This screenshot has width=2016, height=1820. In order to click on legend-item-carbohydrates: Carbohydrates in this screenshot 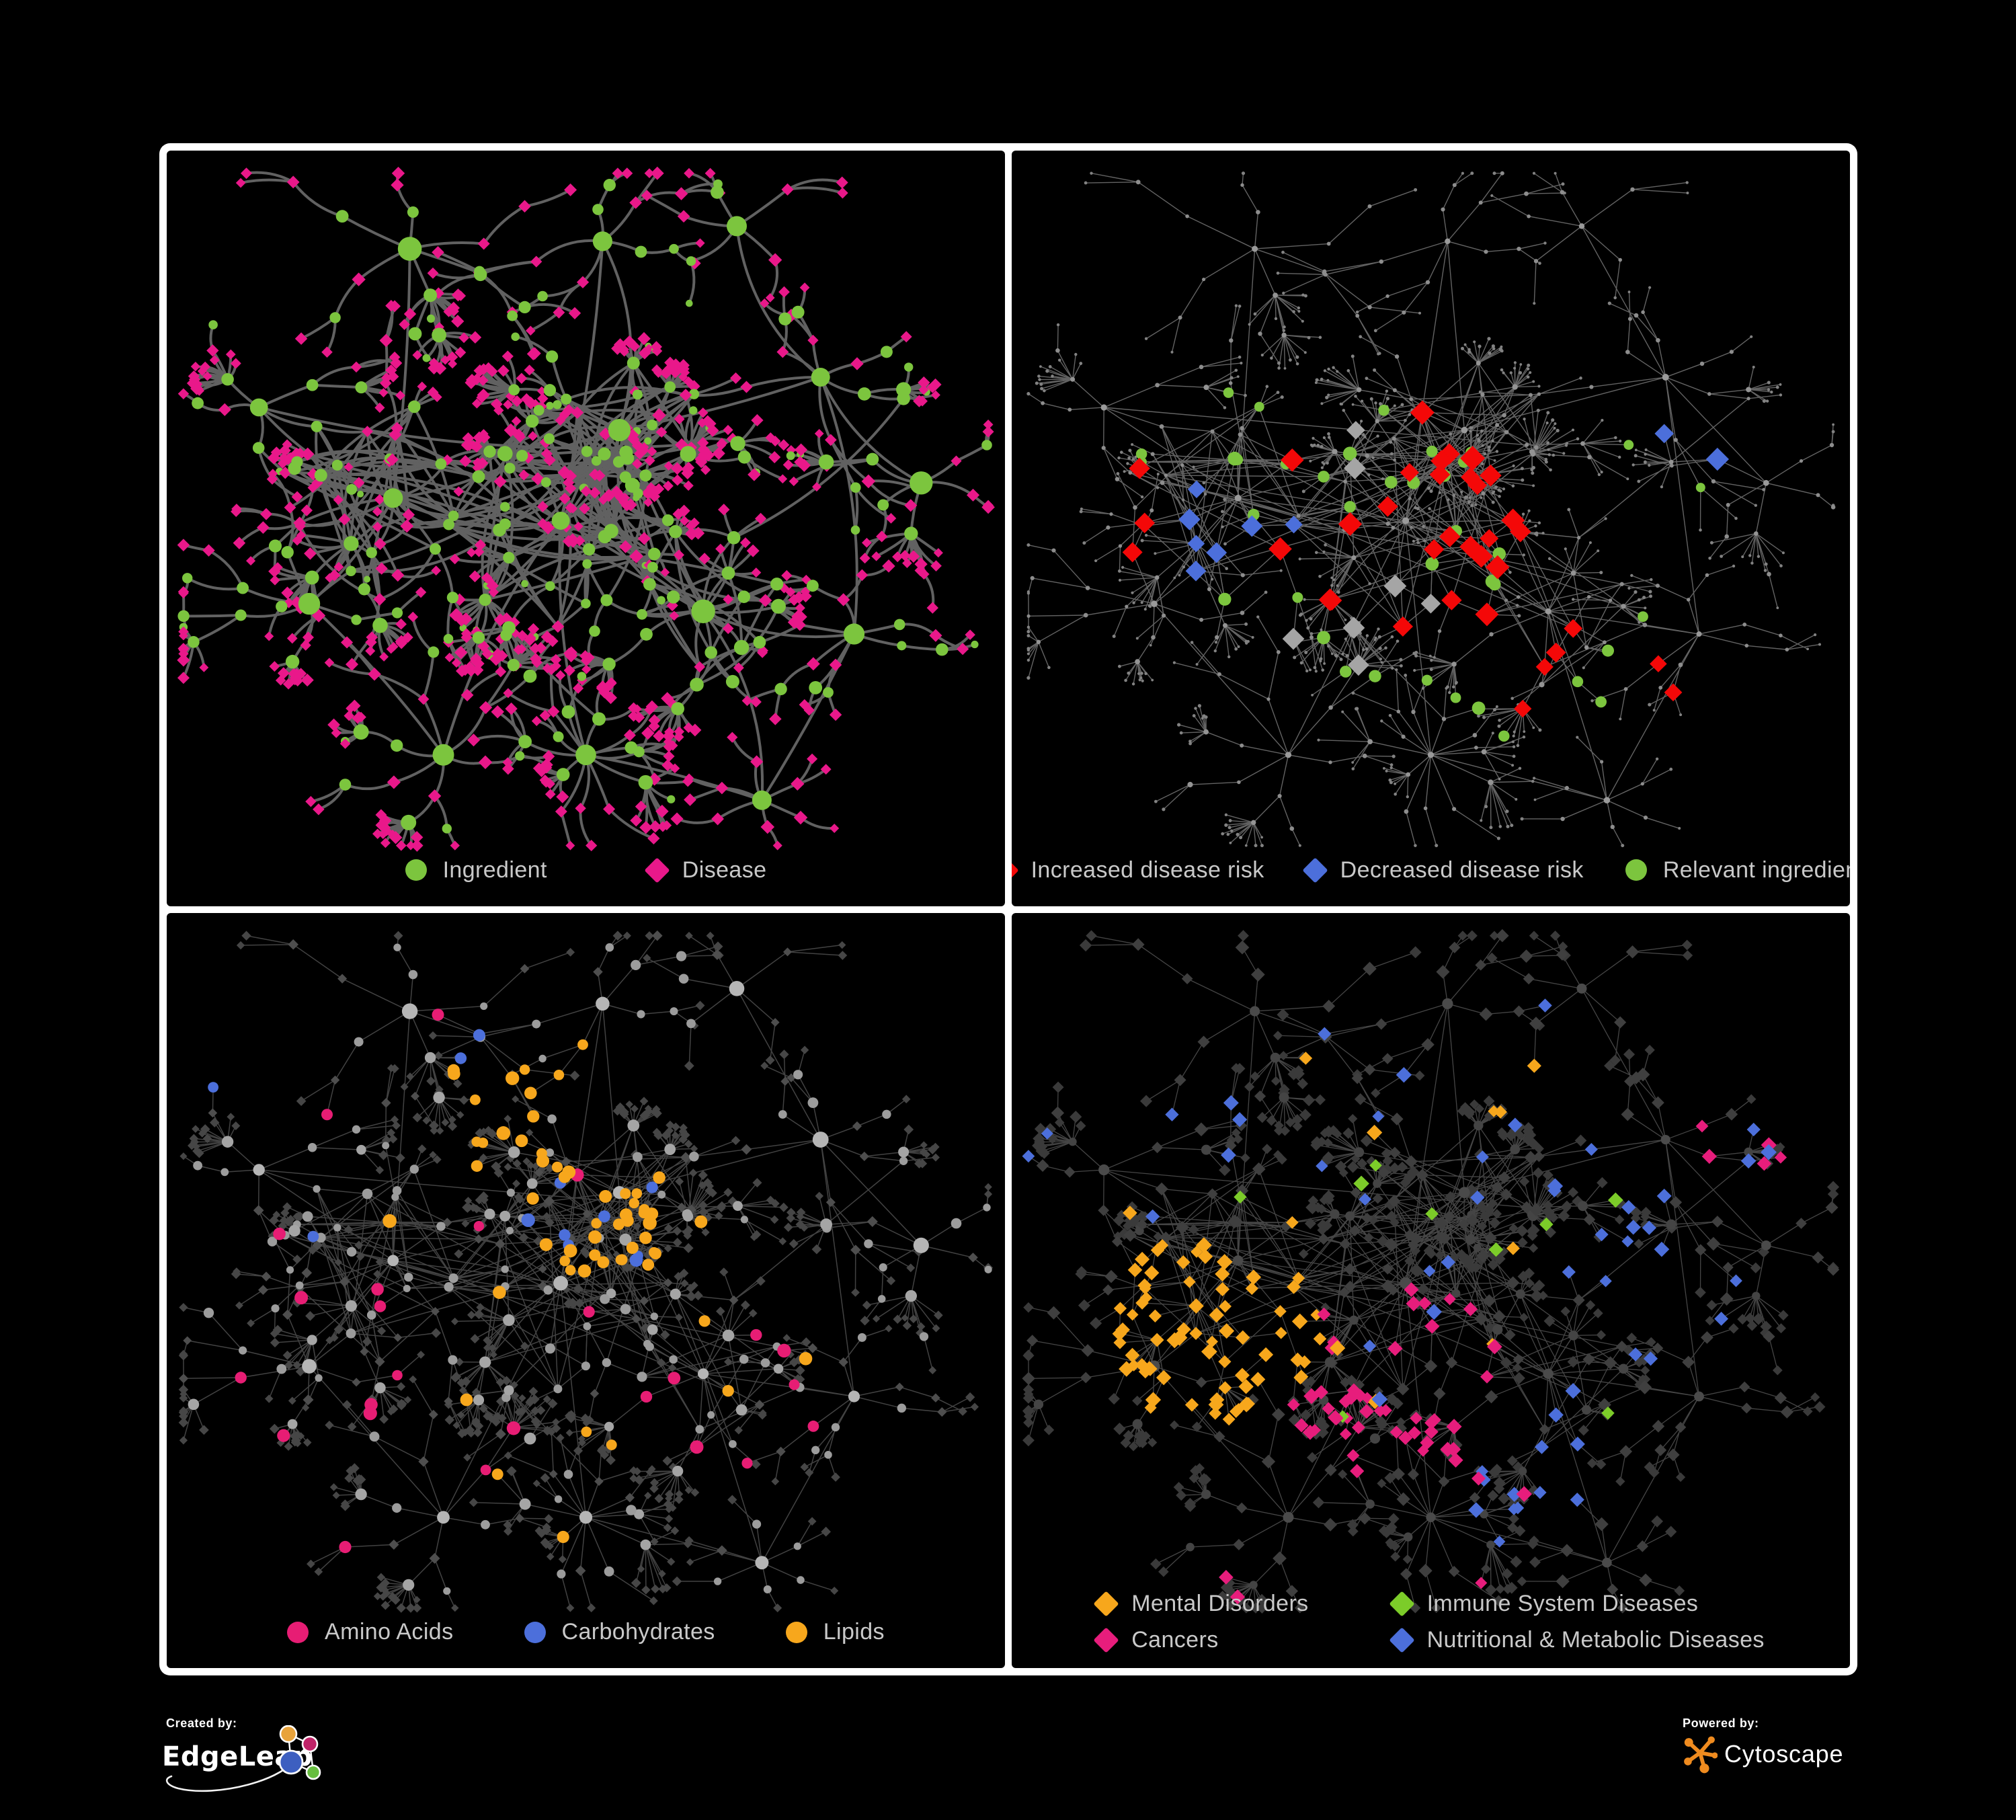, I will do `click(619, 1632)`.